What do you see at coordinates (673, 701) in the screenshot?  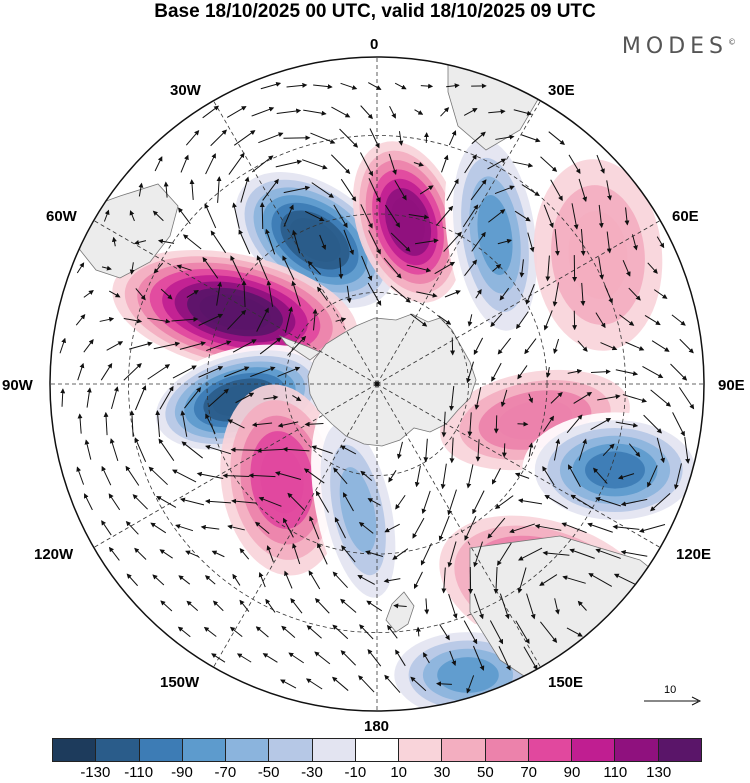 I see `reference-arrow-icon` at bounding box center [673, 701].